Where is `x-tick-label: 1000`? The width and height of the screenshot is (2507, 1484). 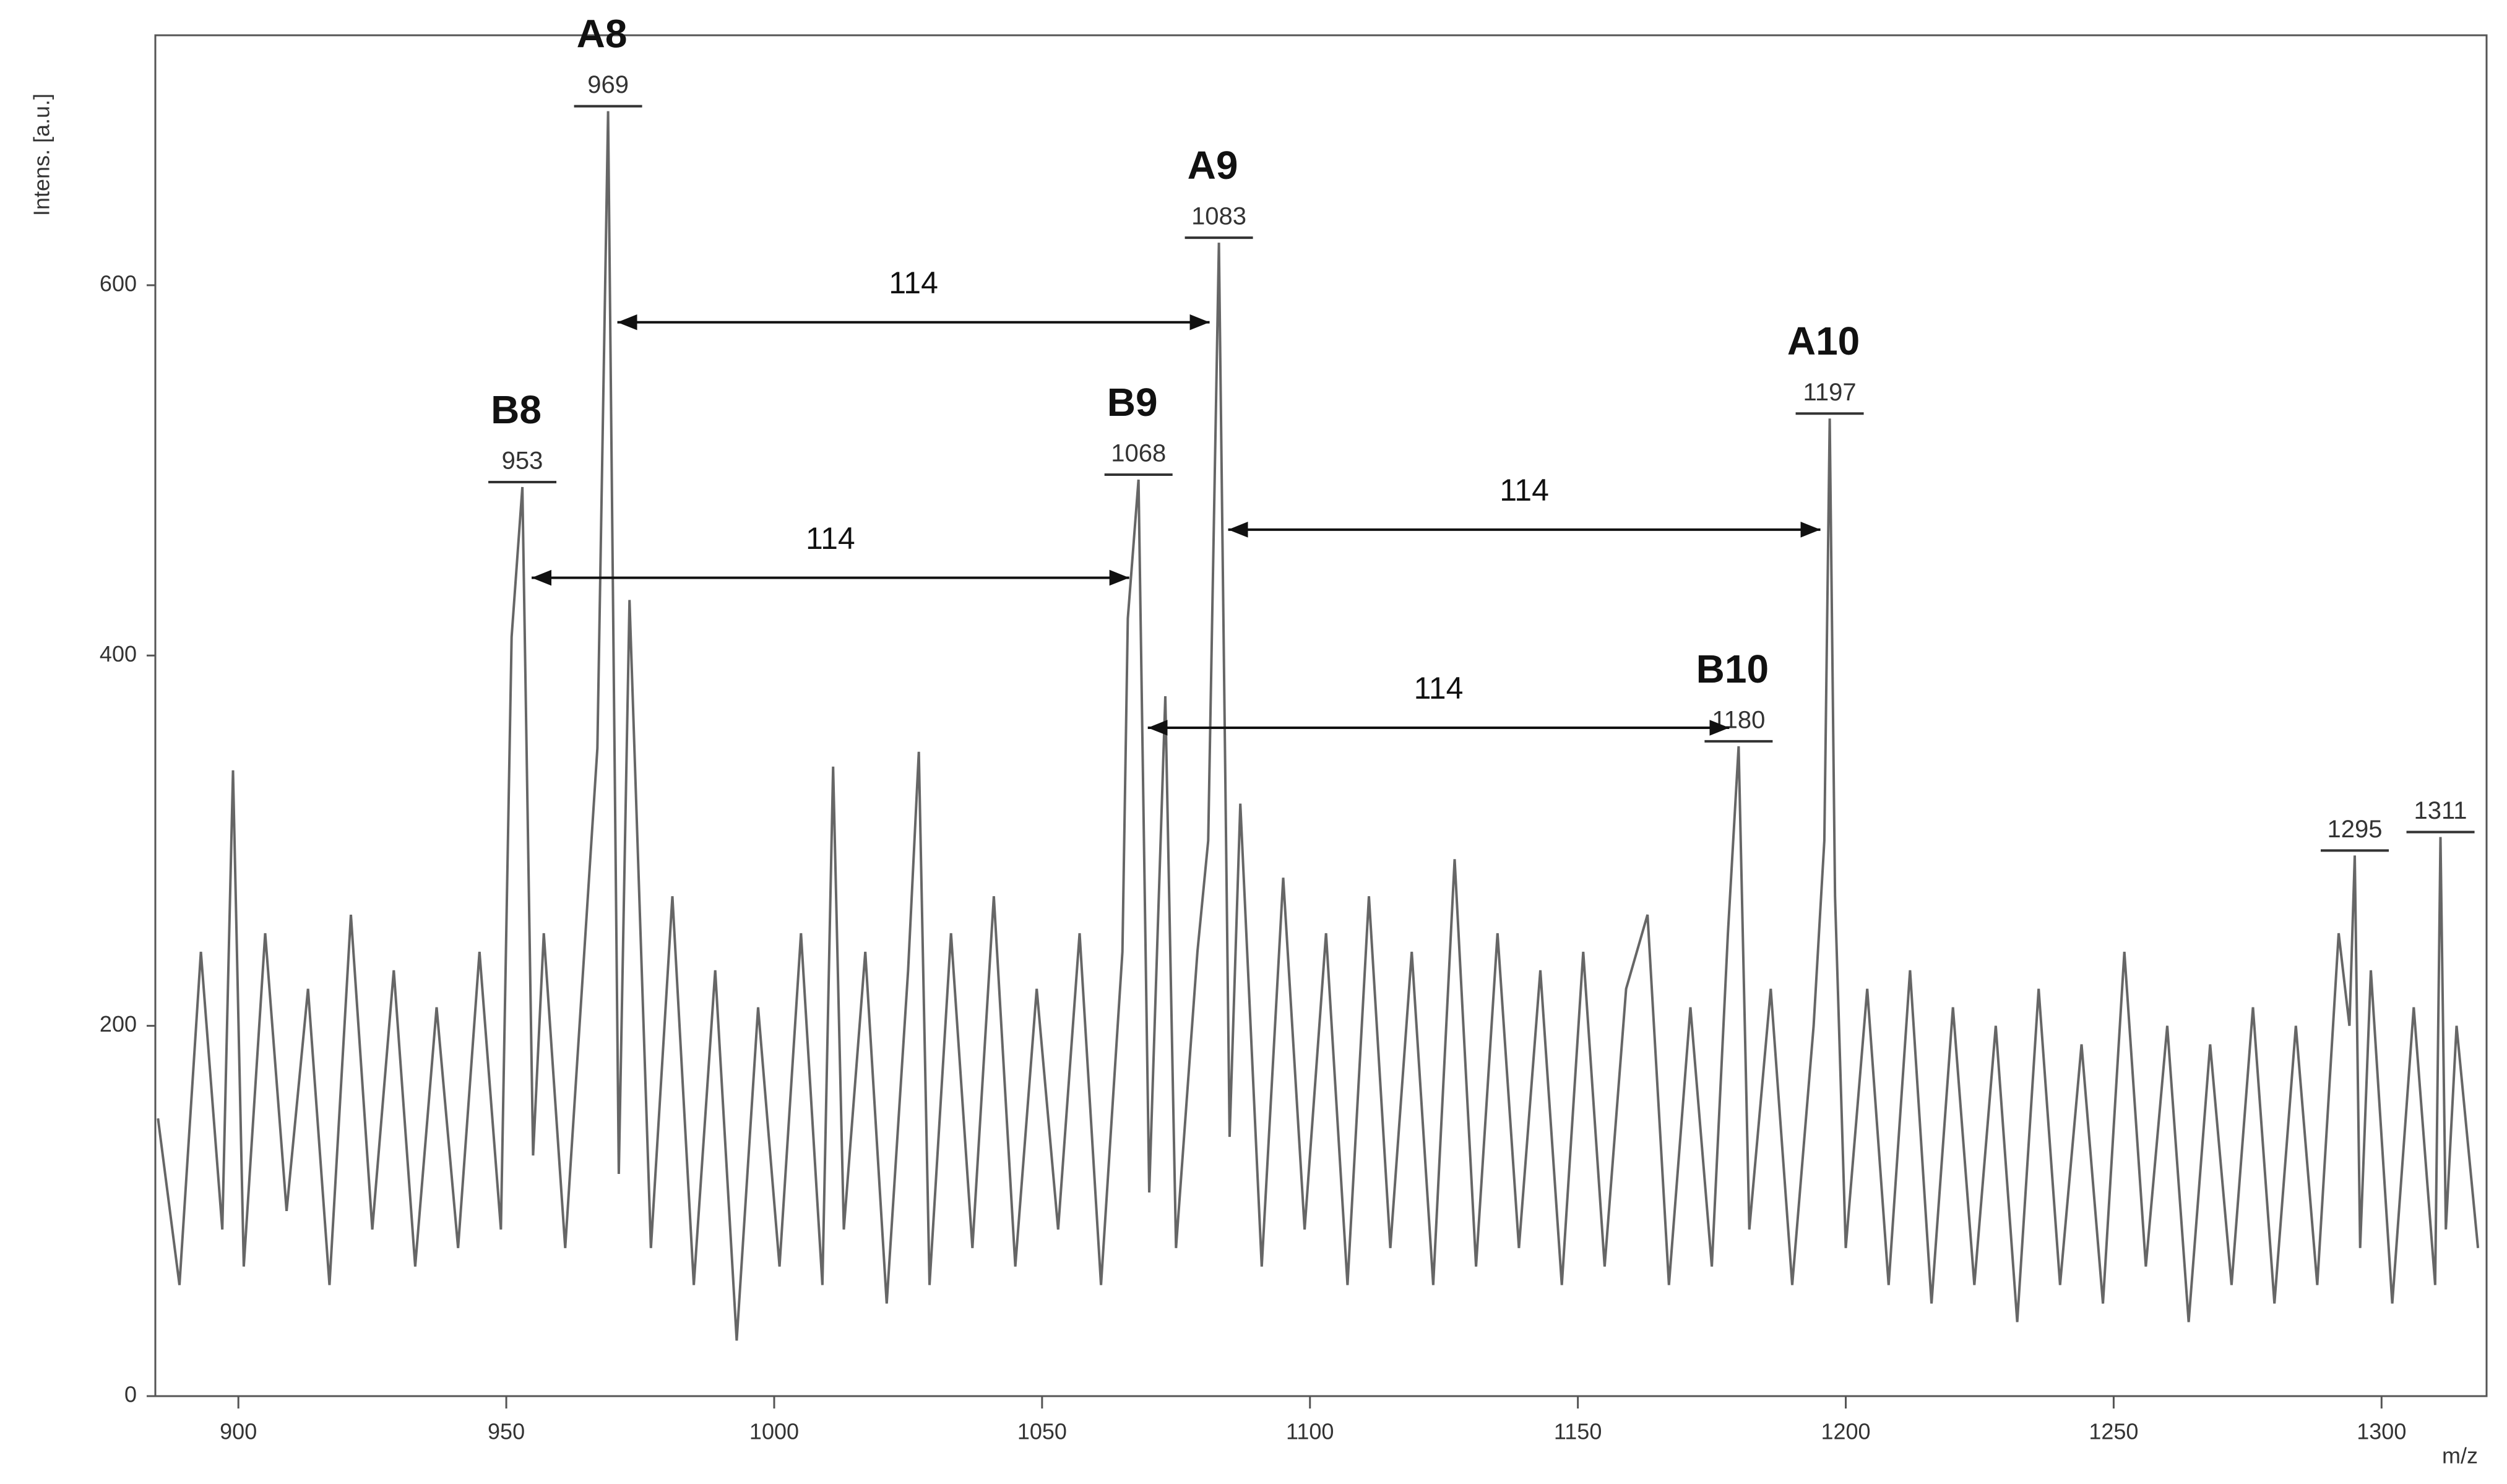 x-tick-label: 1000 is located at coordinates (774, 1431).